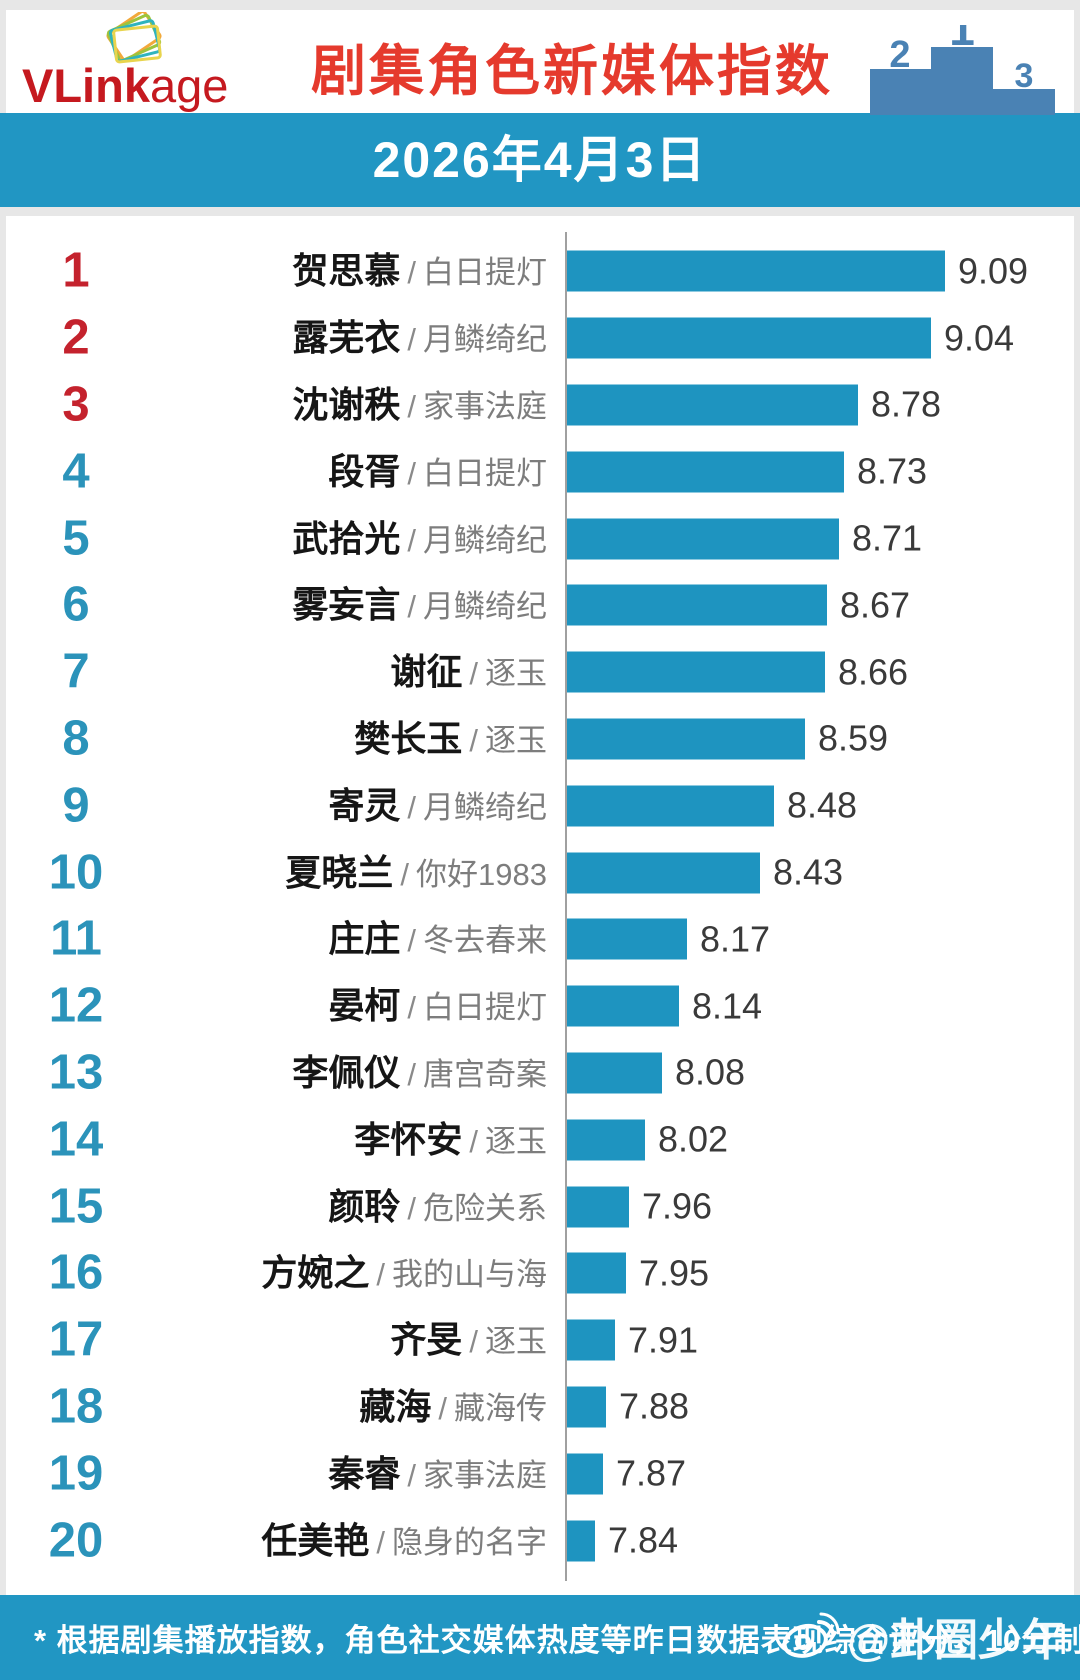 This screenshot has width=1080, height=1680. I want to click on header: VLinkage 剧集角色新媒体指数 2 1 3, so click(540, 62).